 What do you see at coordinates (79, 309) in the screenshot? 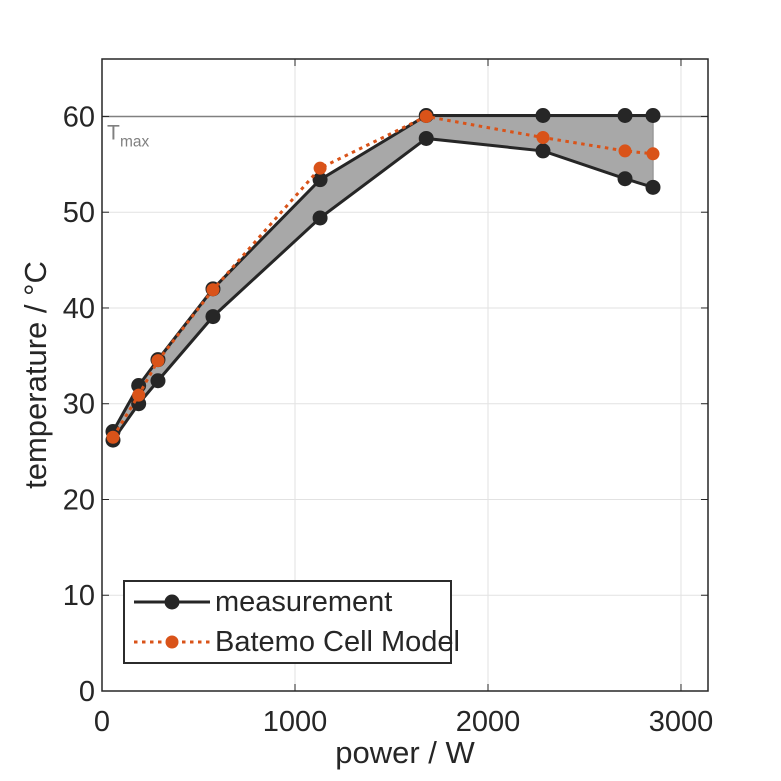
I see `y-tick-label: 40` at bounding box center [79, 309].